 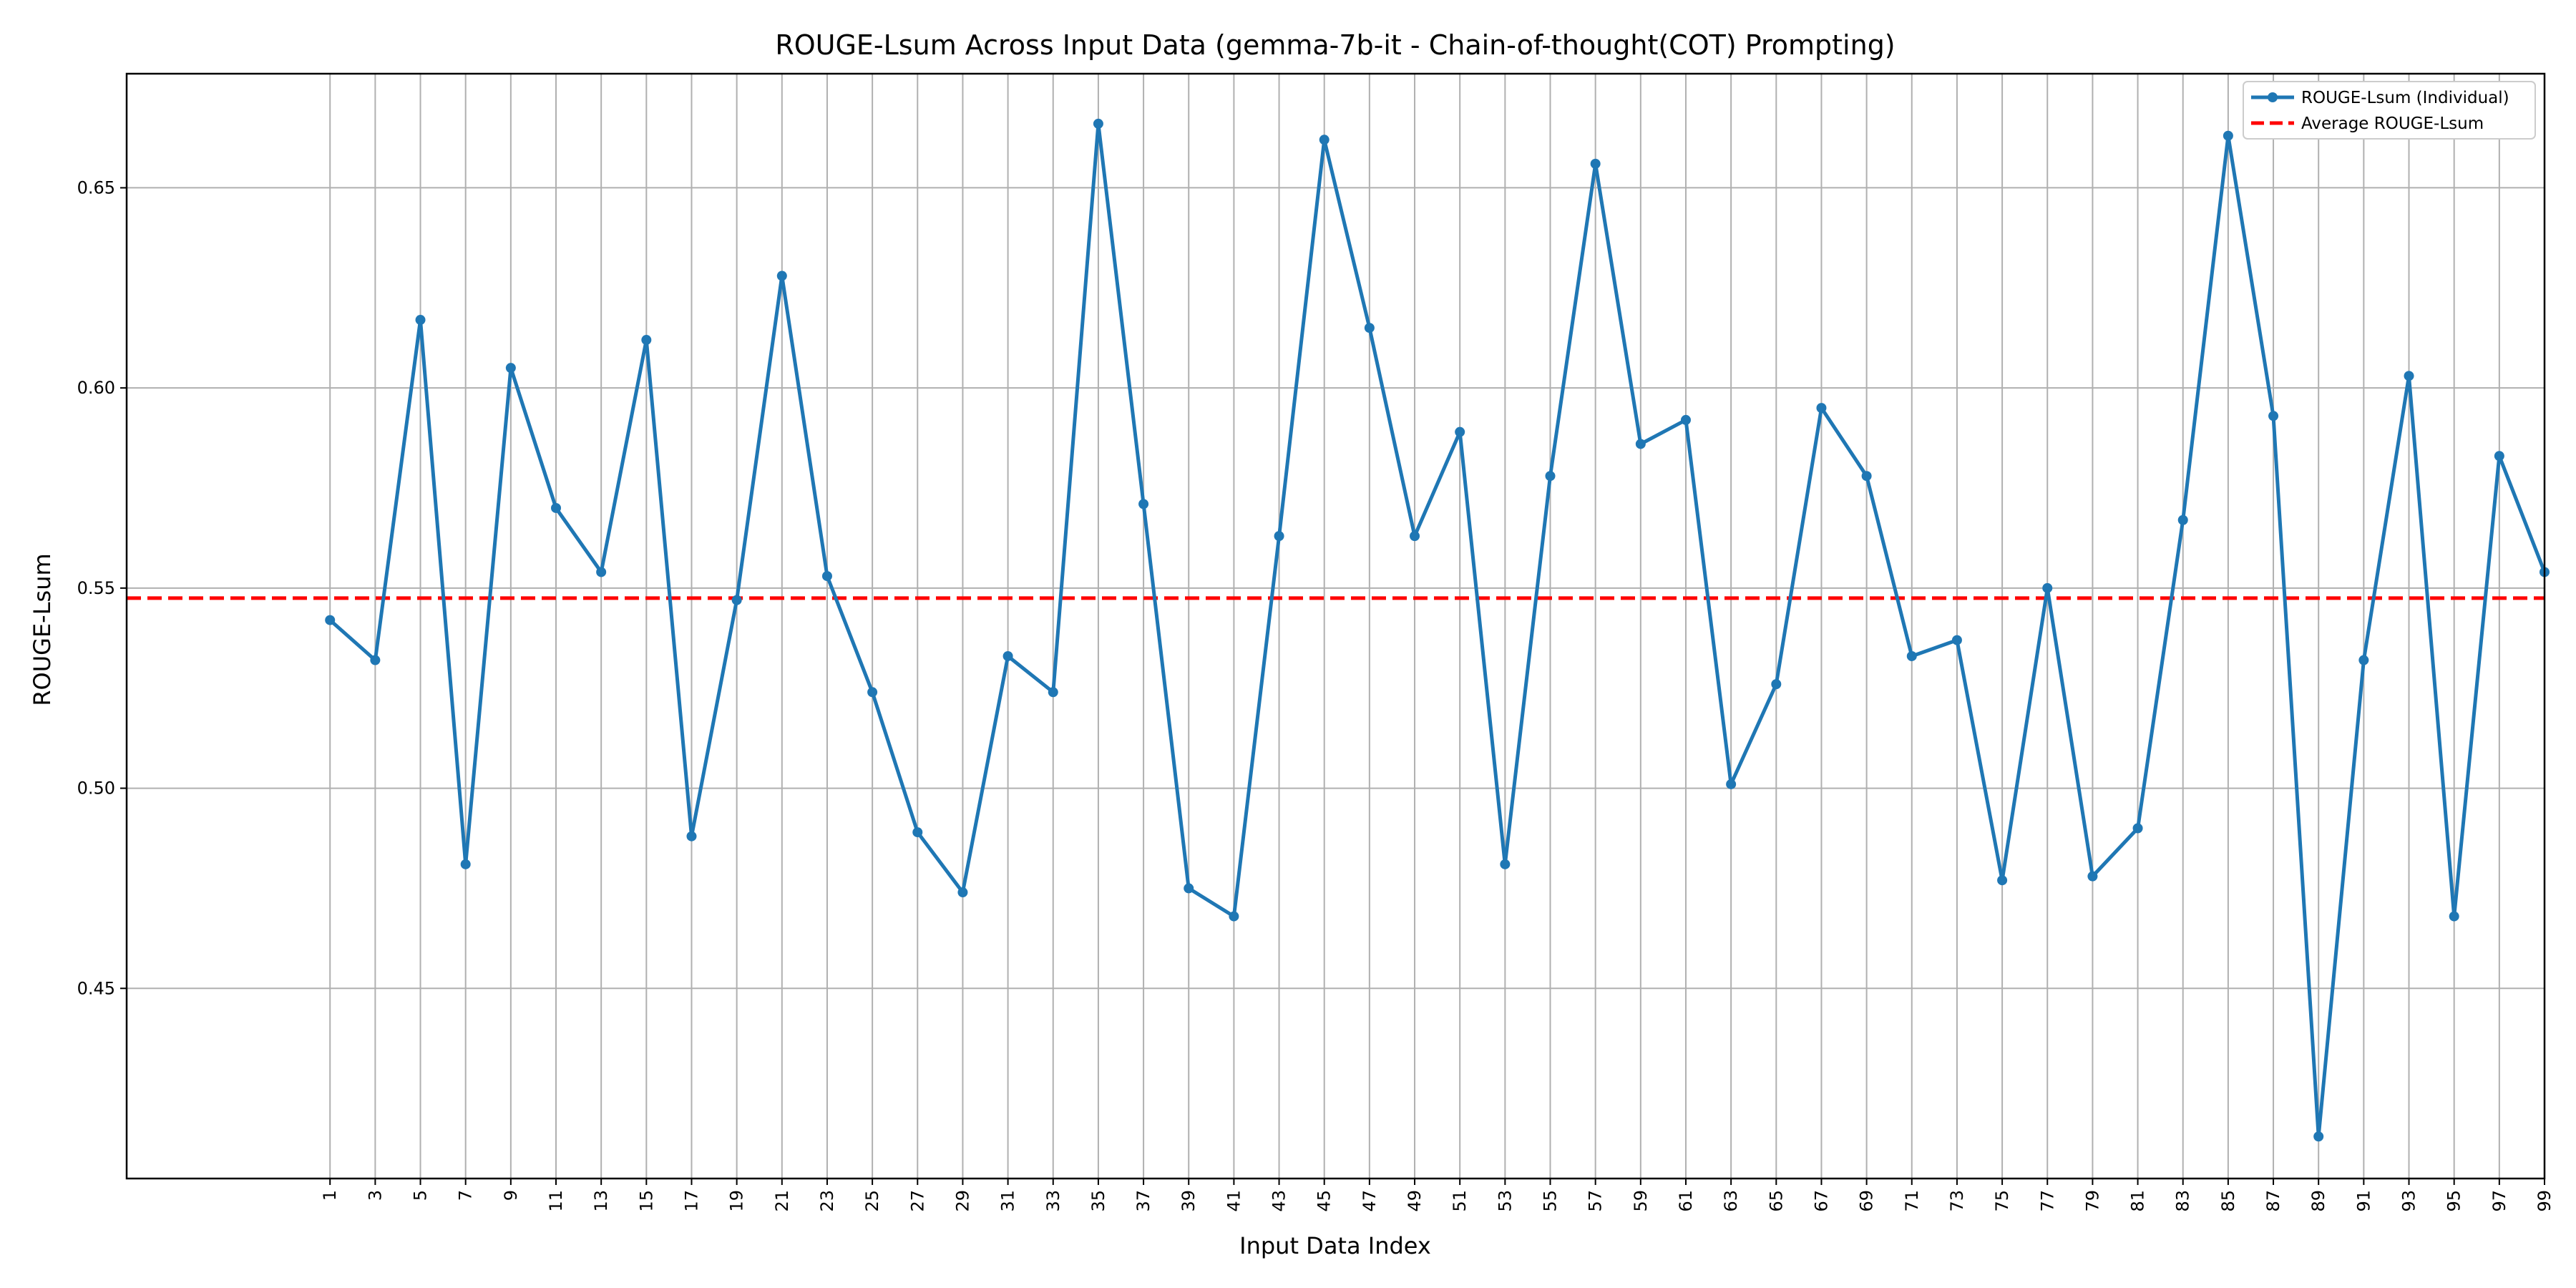 What do you see at coordinates (1370, 1201) in the screenshot?
I see `x-tick-label: 47` at bounding box center [1370, 1201].